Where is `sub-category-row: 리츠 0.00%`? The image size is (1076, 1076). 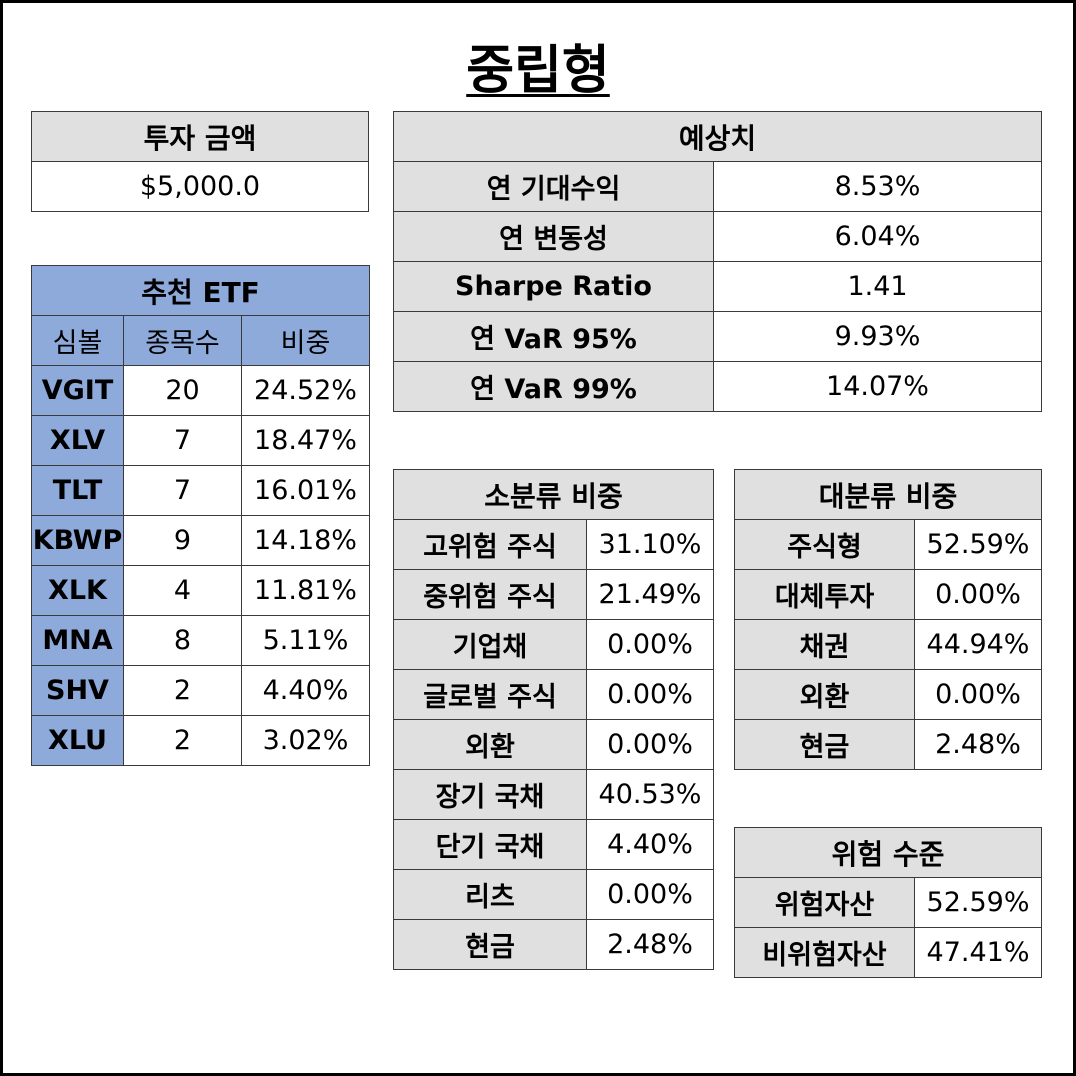
sub-category-row: 리츠 0.00% is located at coordinates (553, 894).